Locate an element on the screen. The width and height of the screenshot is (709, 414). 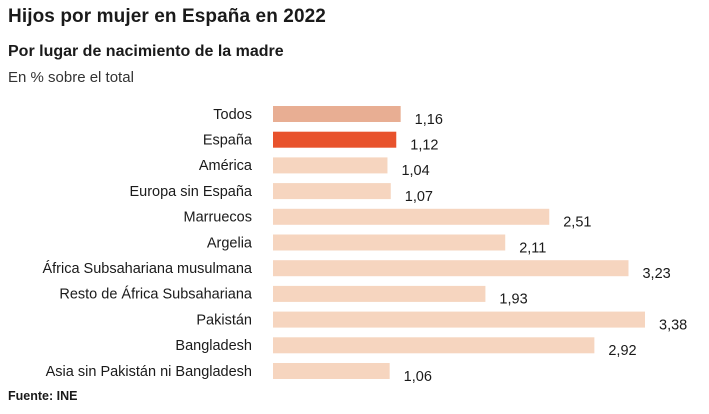
category-label: África Subsahariana musulmana is located at coordinates (147, 268).